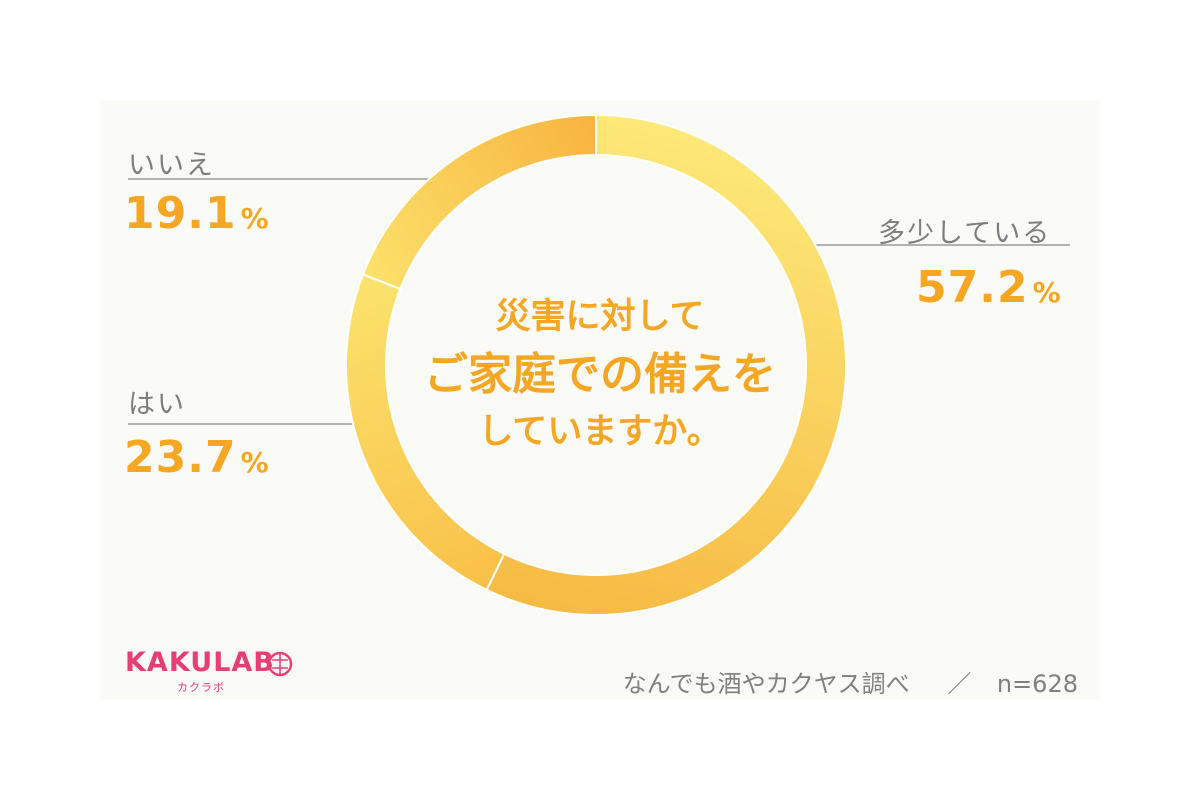  I want to click on slice-value-hai: 23.7%, so click(197, 457).